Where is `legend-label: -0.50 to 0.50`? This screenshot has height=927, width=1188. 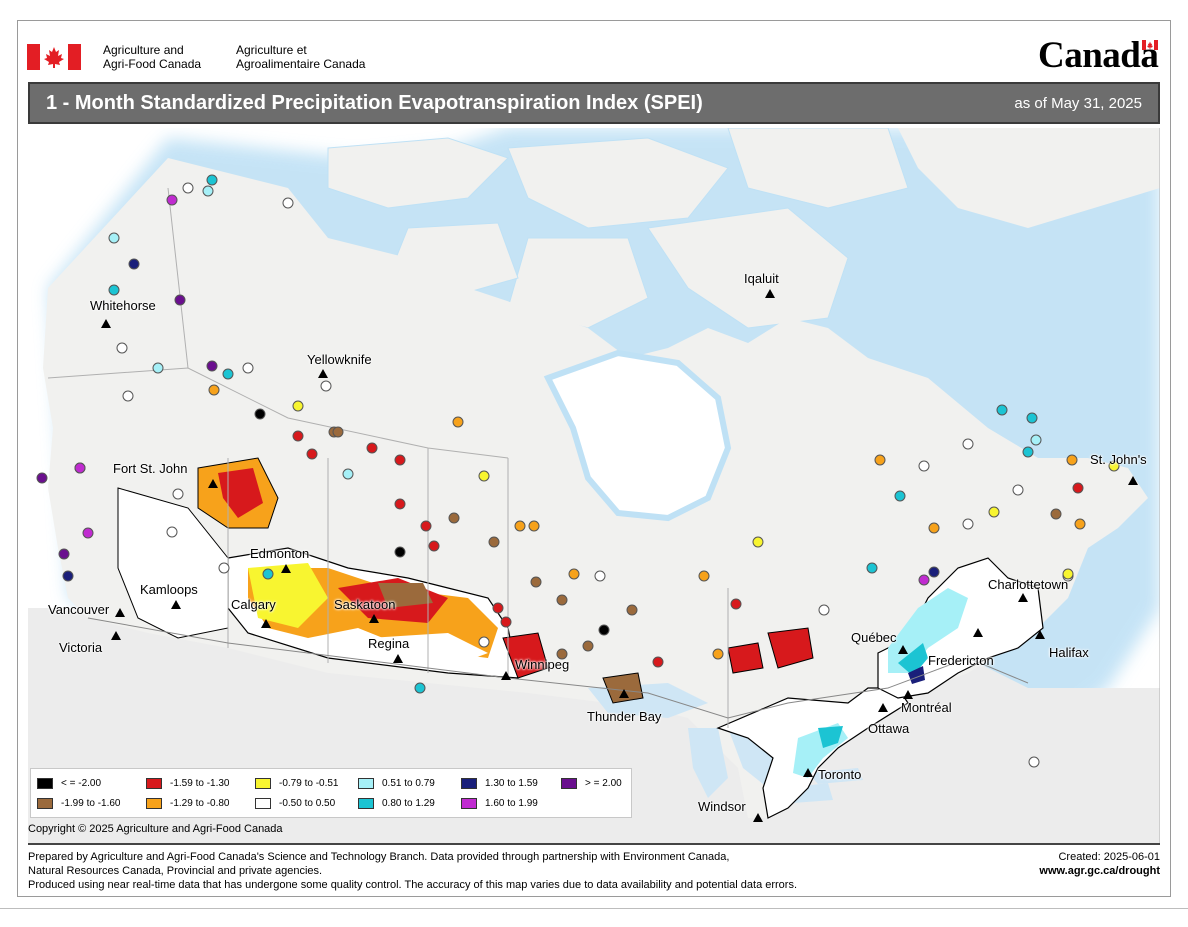
legend-label: -0.50 to 0.50 is located at coordinates (307, 803).